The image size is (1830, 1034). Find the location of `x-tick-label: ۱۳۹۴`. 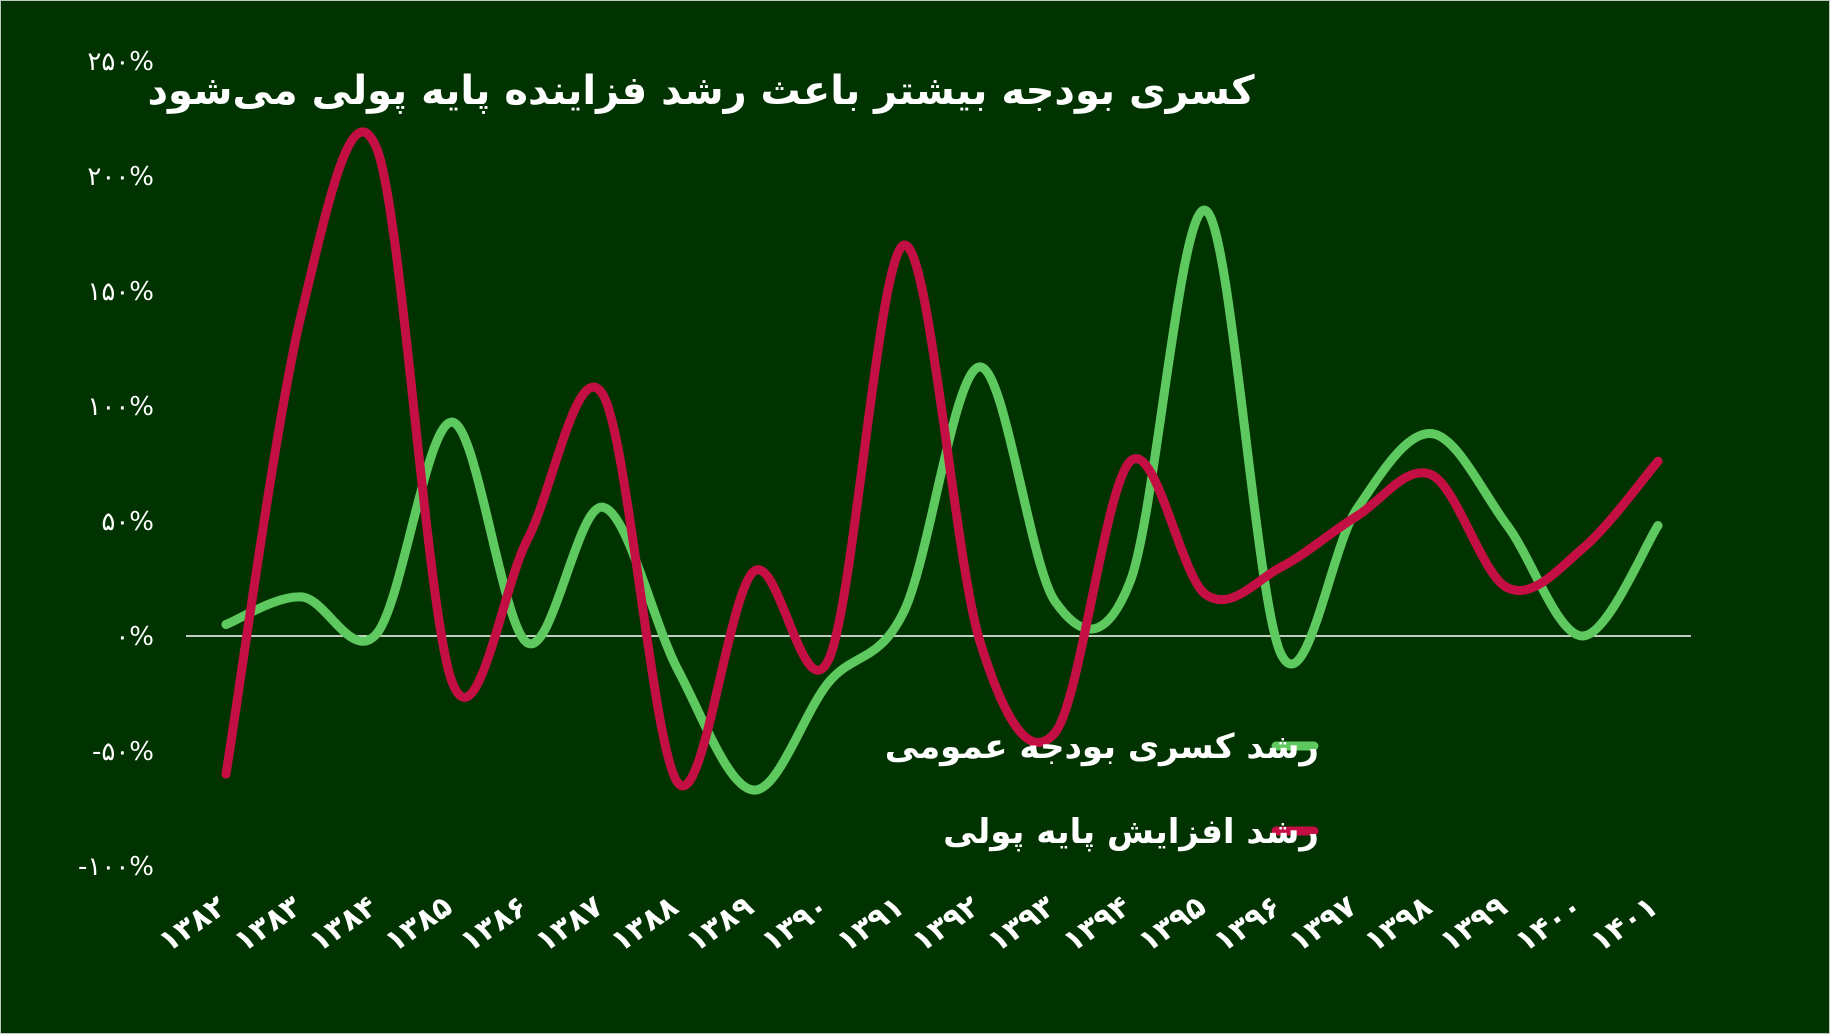

x-tick-label: ۱۳۹۴ is located at coordinates (1097, 924).